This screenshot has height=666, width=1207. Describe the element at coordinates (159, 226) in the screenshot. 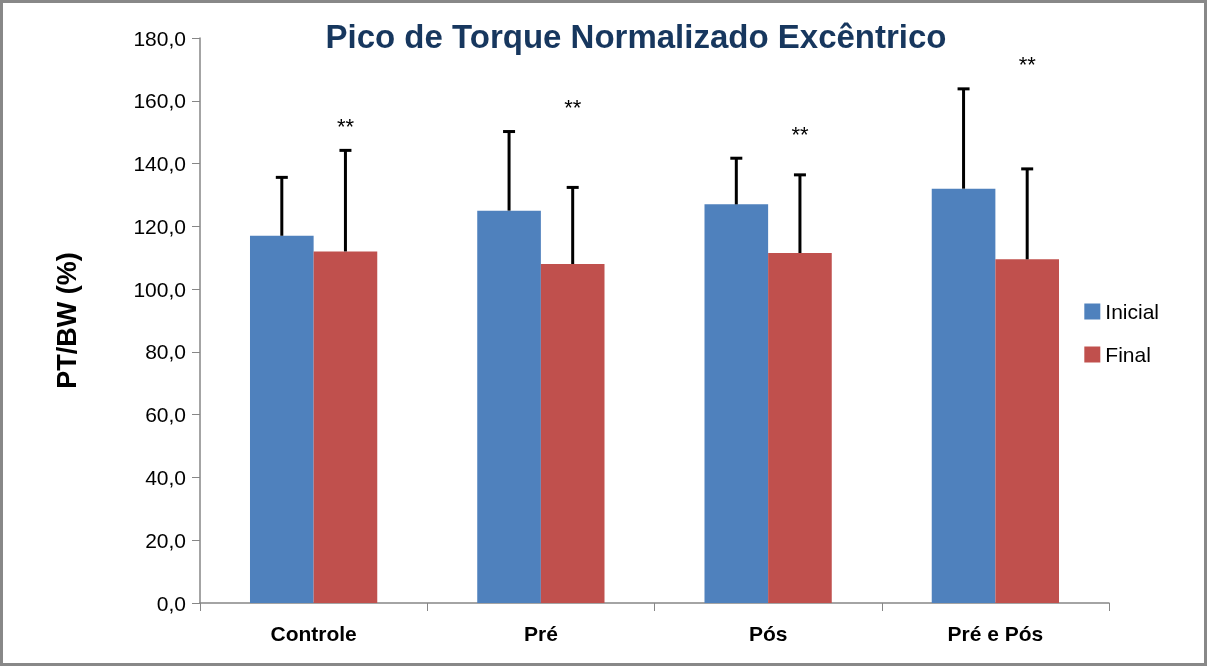

I see `y-tick-label: 120,0` at that location.